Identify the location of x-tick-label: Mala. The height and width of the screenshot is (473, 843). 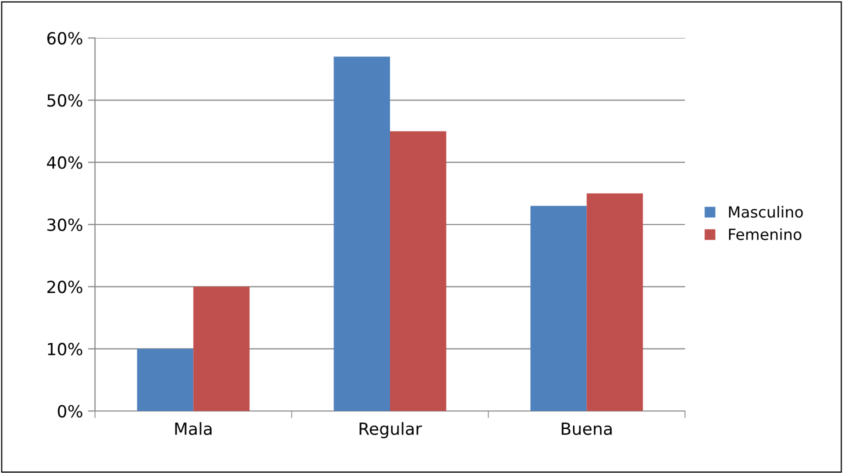
(193, 429).